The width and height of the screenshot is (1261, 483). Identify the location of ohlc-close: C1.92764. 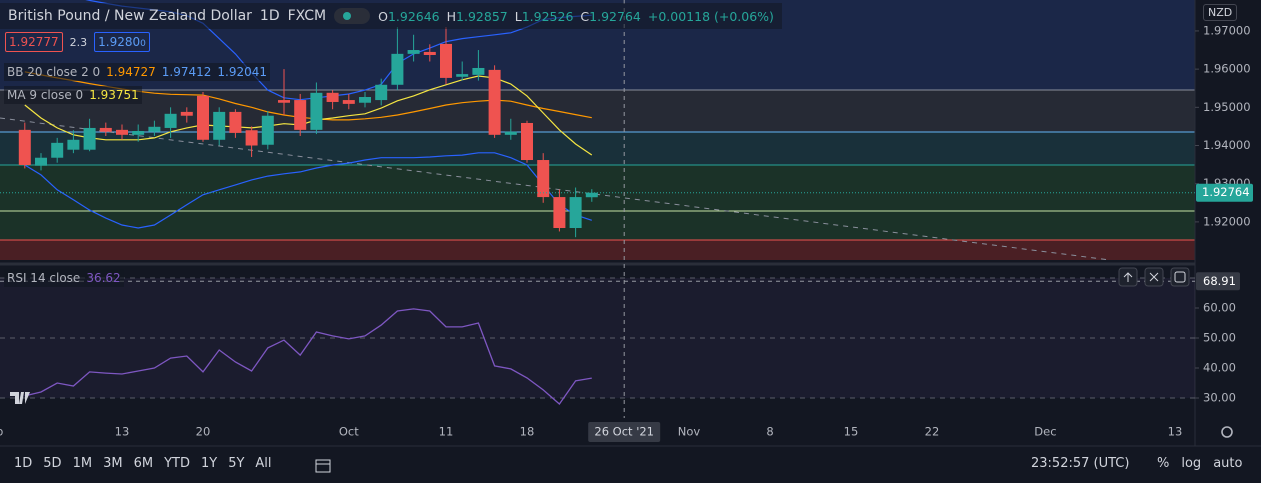
(610, 16).